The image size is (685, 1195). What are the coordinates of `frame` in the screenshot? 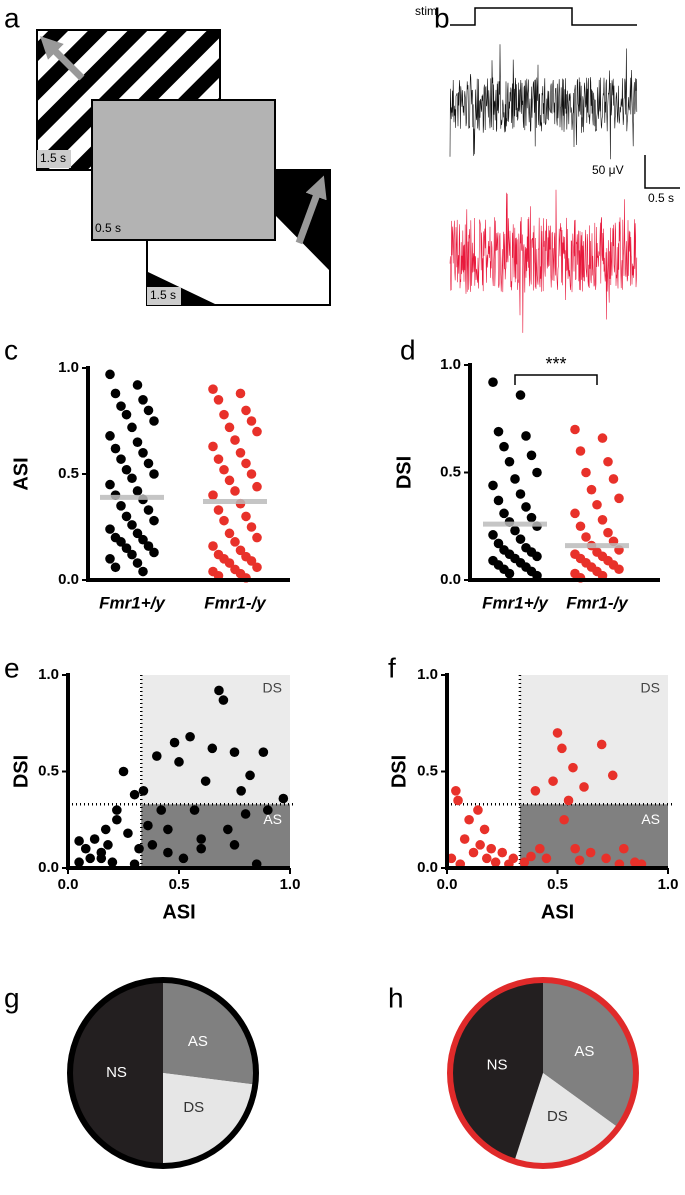 It's located at (183, 170).